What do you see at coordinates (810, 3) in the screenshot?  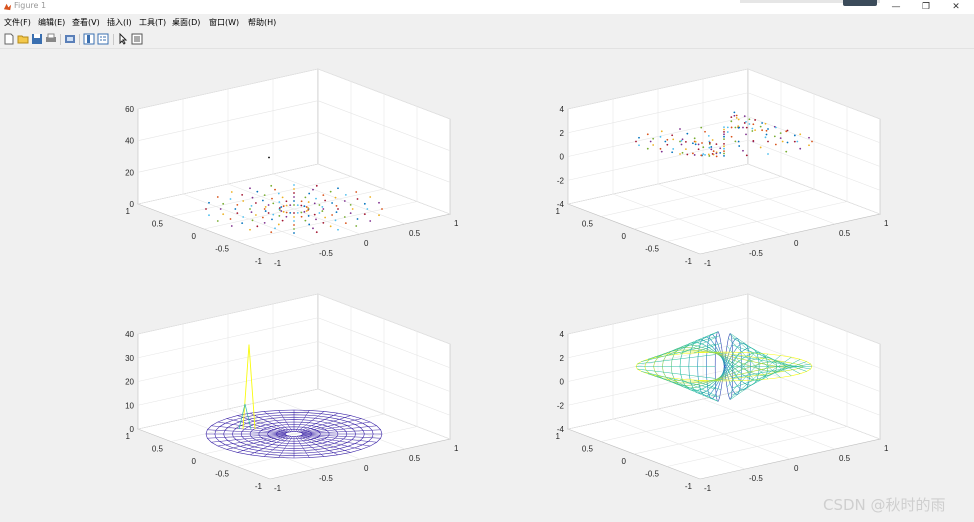 I see `taskbar-preview` at bounding box center [810, 3].